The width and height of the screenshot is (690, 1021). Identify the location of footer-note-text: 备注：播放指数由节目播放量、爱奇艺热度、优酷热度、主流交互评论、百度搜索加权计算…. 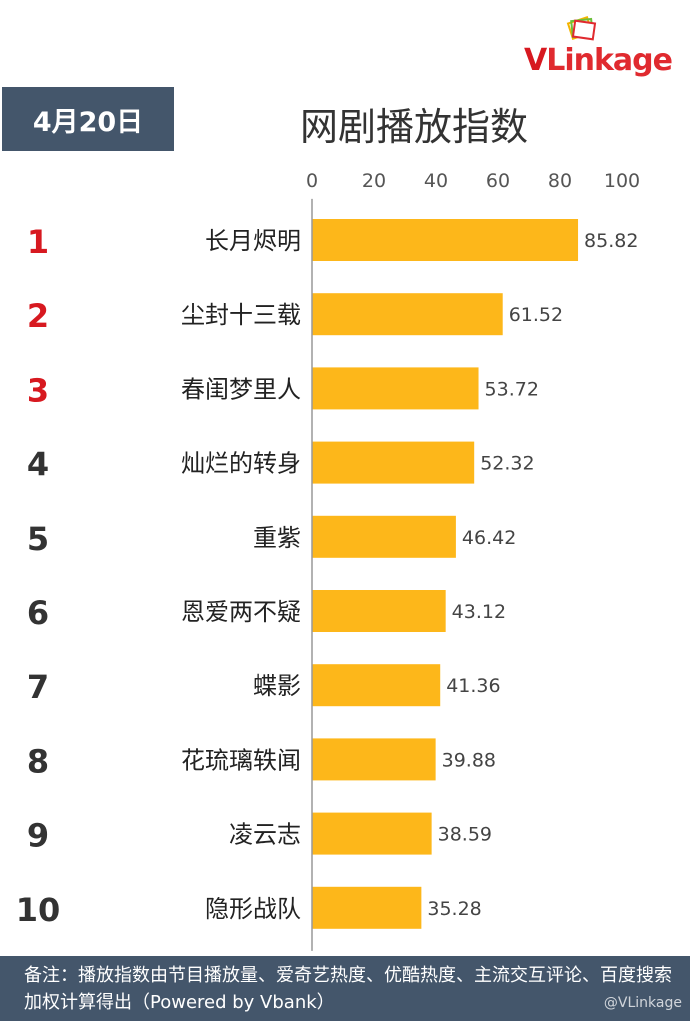
(348, 989).